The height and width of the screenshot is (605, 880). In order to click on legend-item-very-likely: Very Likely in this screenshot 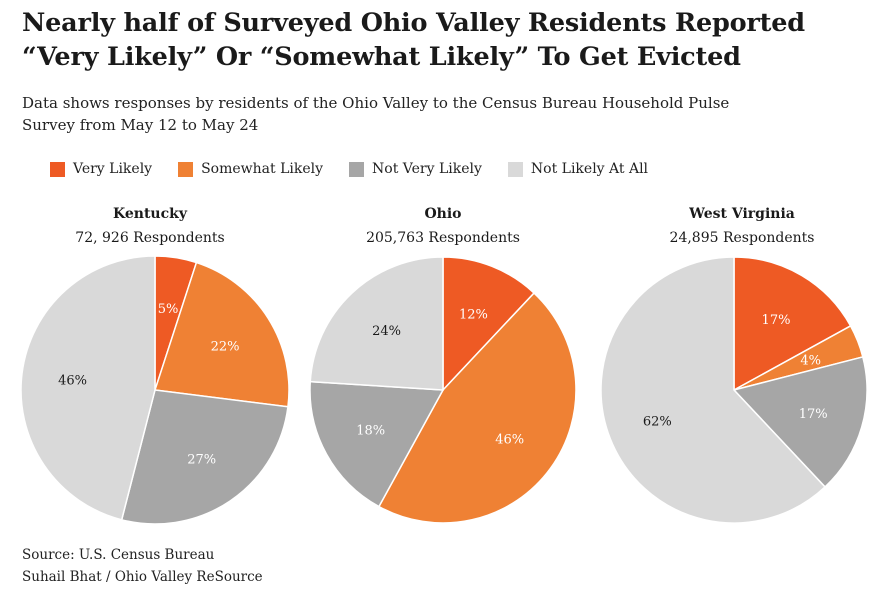, I will do `click(101, 169)`.